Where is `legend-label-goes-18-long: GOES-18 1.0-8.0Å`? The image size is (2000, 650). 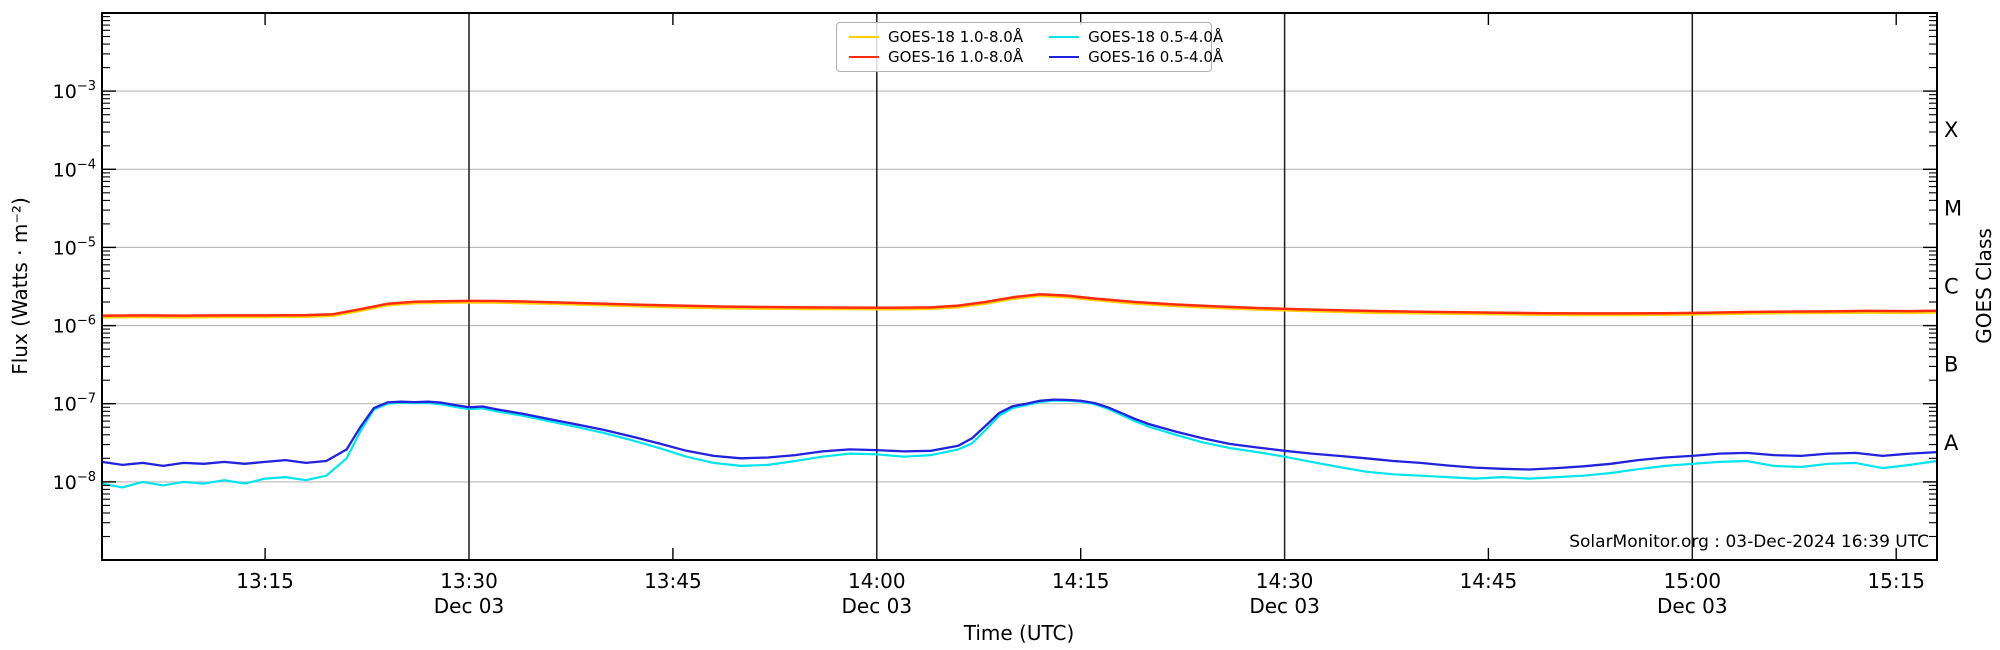 legend-label-goes-18-long: GOES-18 1.0-8.0Å is located at coordinates (956, 36).